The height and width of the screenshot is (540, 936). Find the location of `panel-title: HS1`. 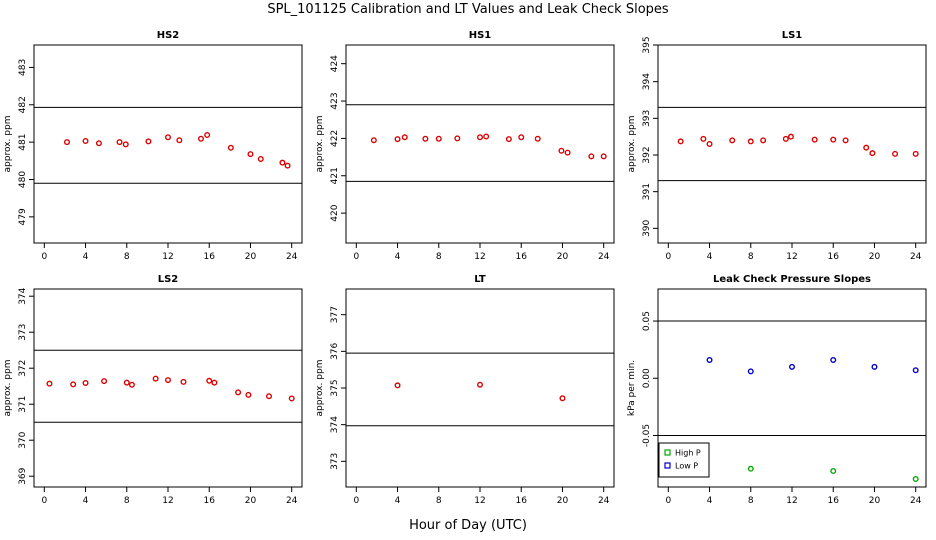

panel-title: HS1 is located at coordinates (480, 35).